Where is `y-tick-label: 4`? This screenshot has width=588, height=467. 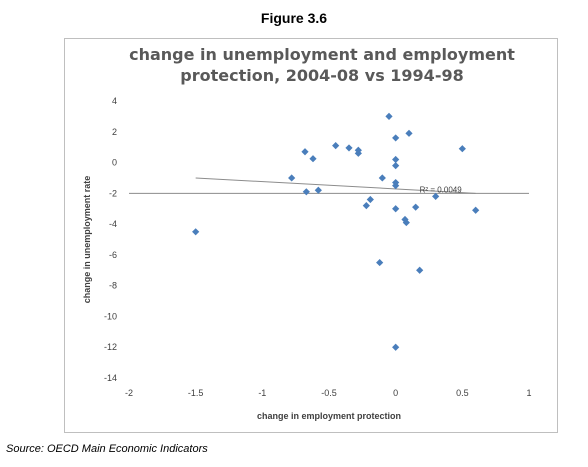
y-tick-label: 4 is located at coordinates (114, 101).